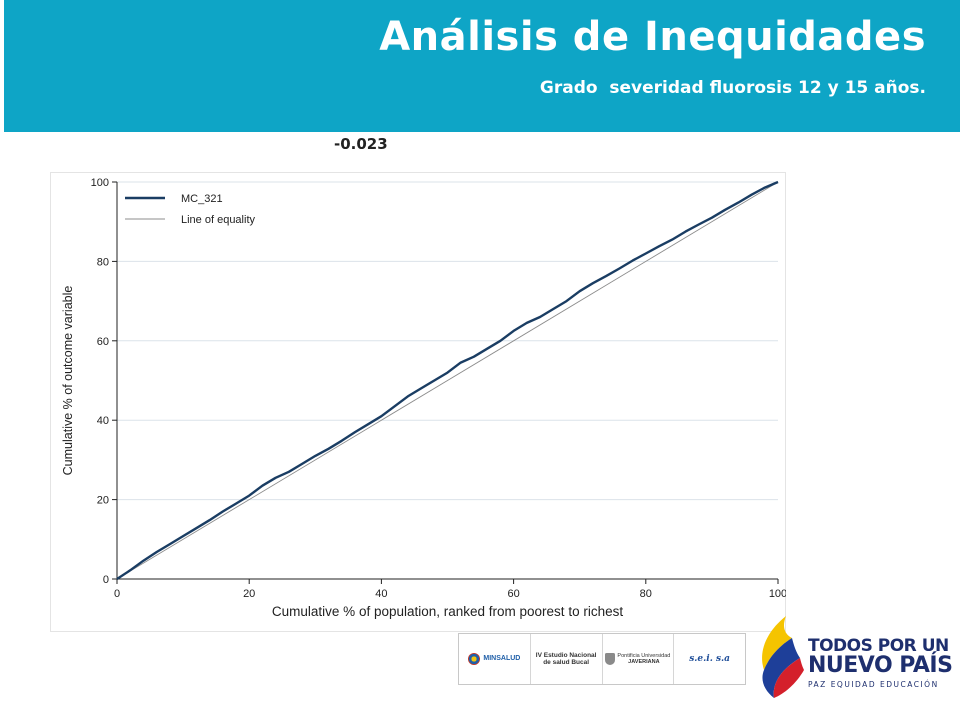 The image size is (960, 720). I want to click on brand-line1: TODOS POR UN, so click(878, 646).